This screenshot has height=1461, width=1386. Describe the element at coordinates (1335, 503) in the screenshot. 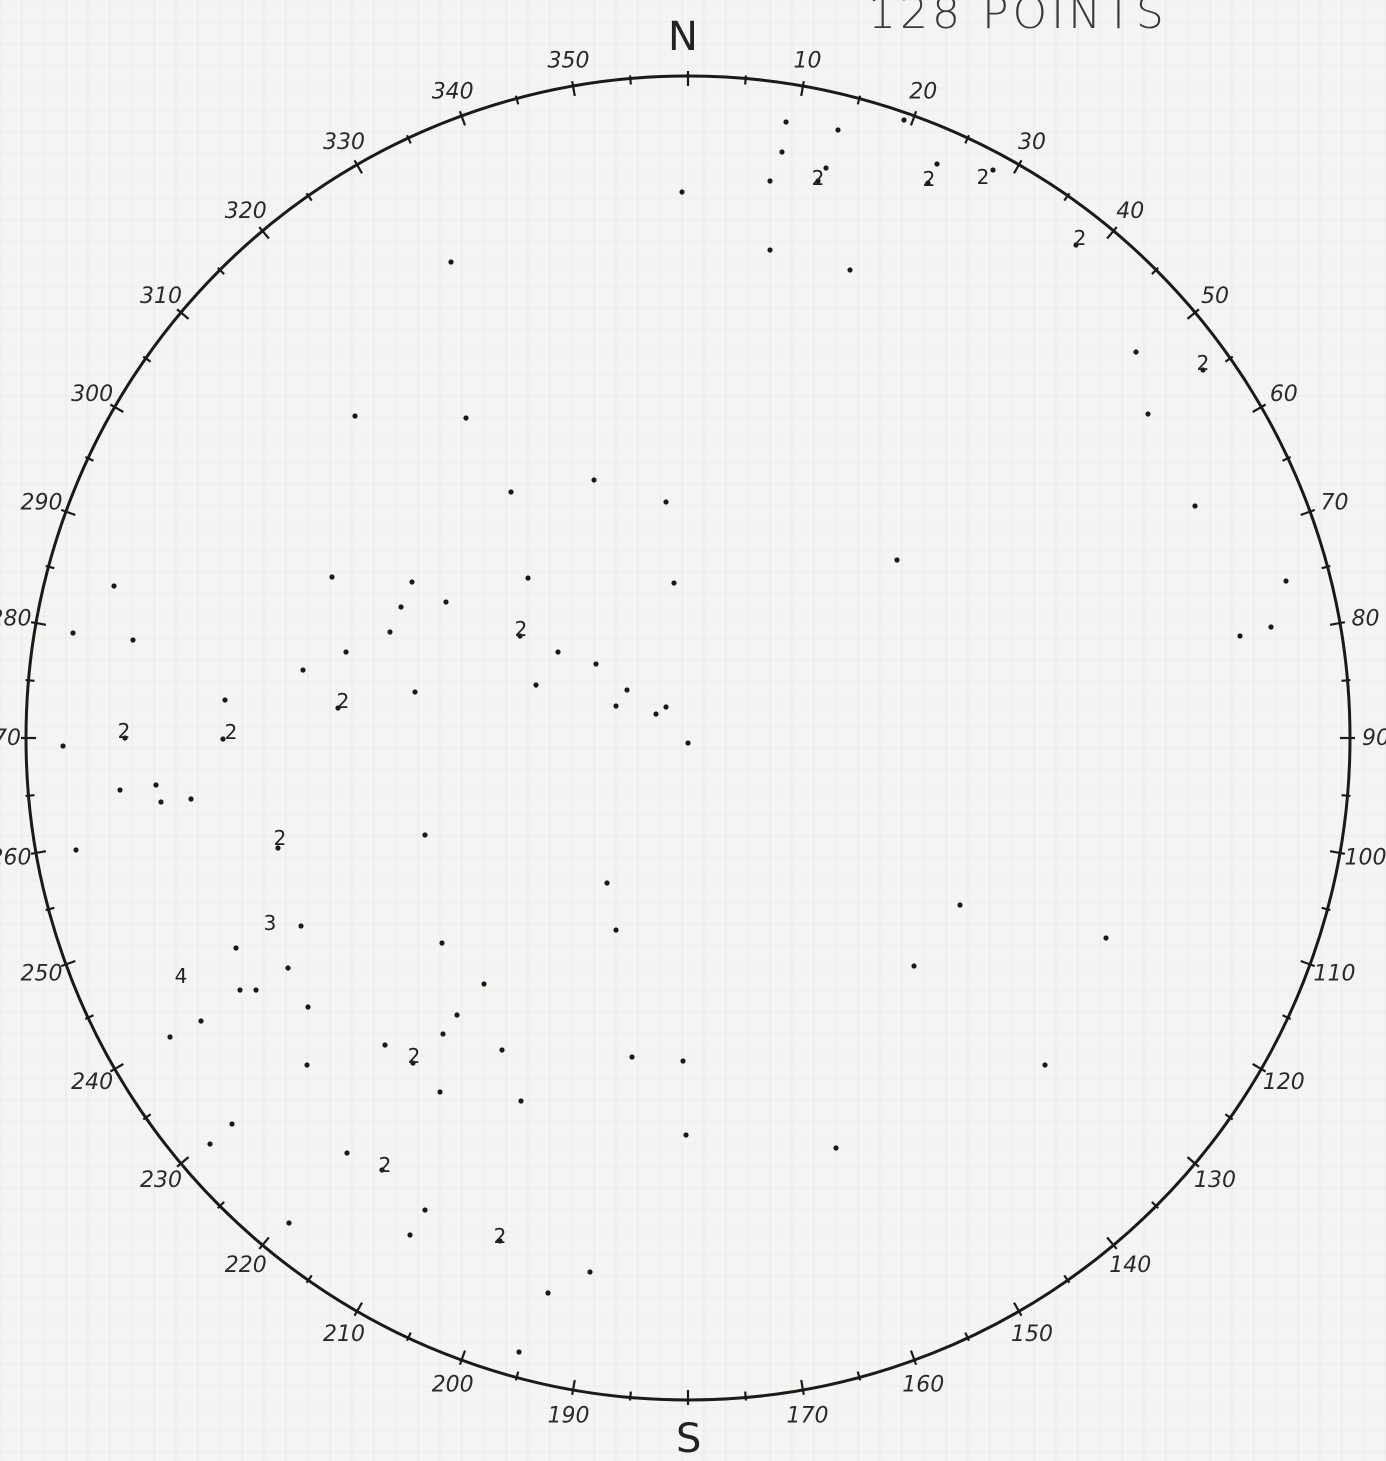

I see `bearing-label-70: 70` at that location.